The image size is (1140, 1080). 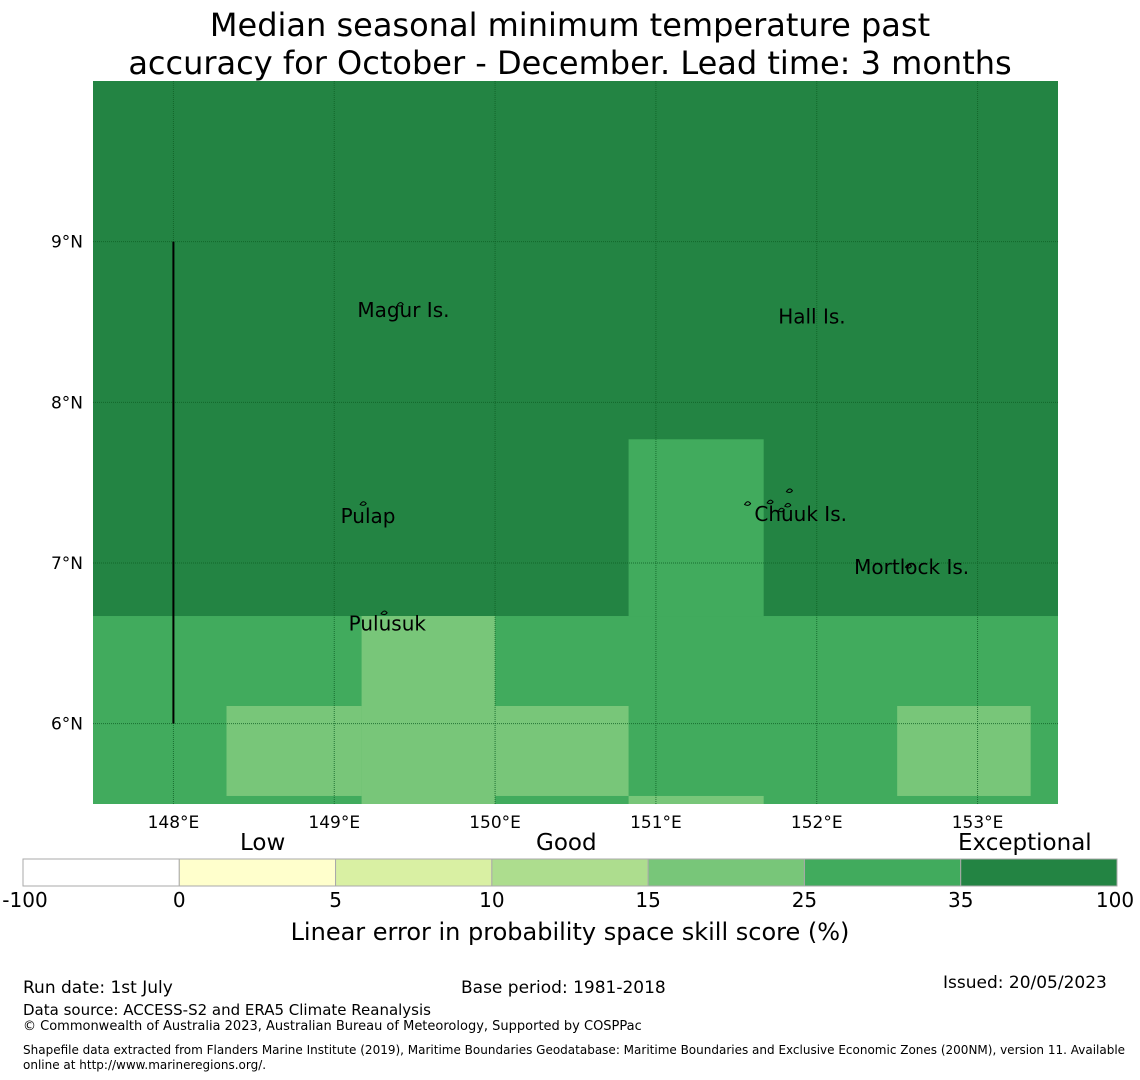 I want to click on issued-date: Issued: 20/05/2023, so click(x=1025, y=983).